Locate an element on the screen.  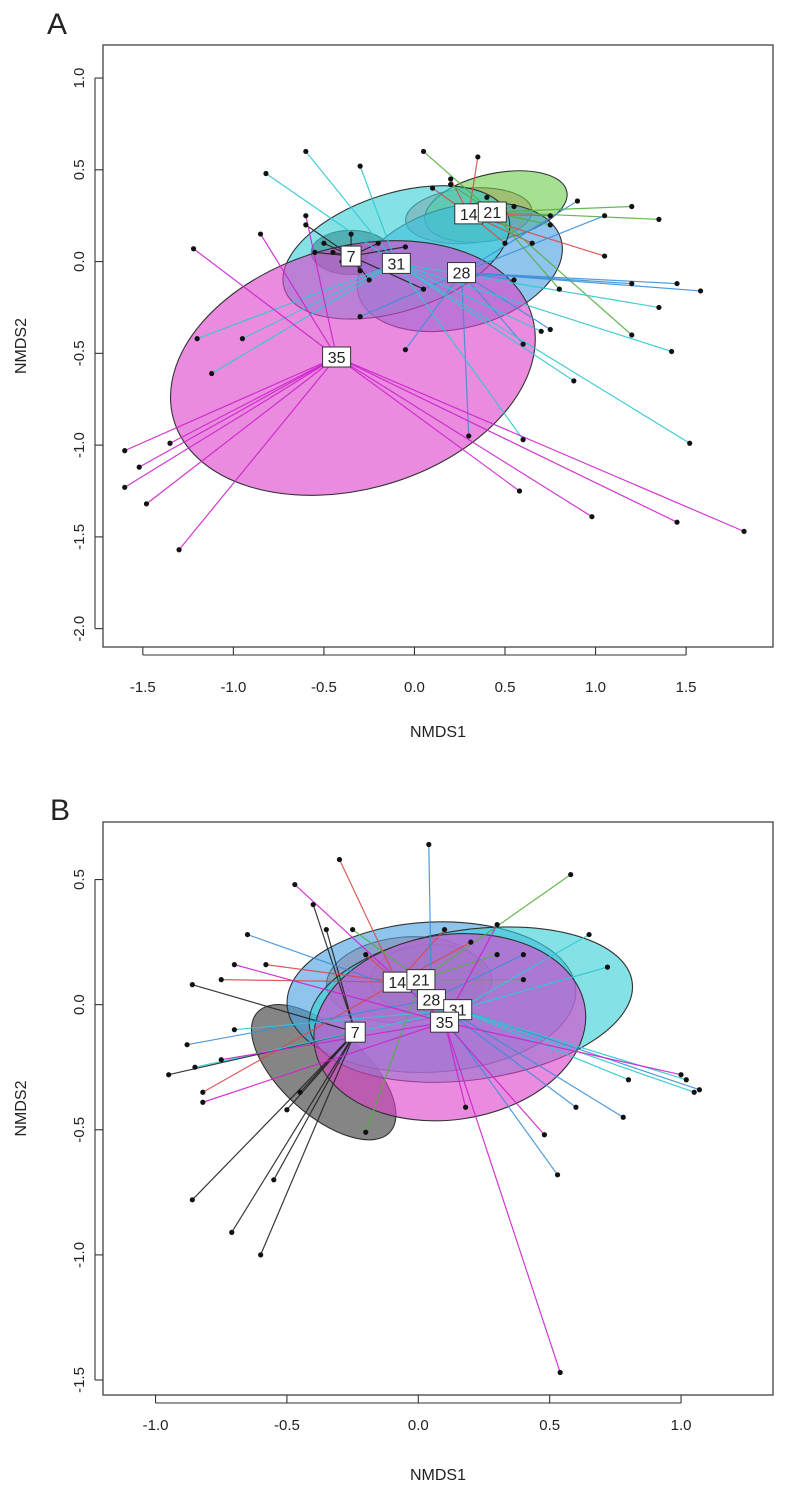
y-axis-label: NMDS2 is located at coordinates (21, 1108).